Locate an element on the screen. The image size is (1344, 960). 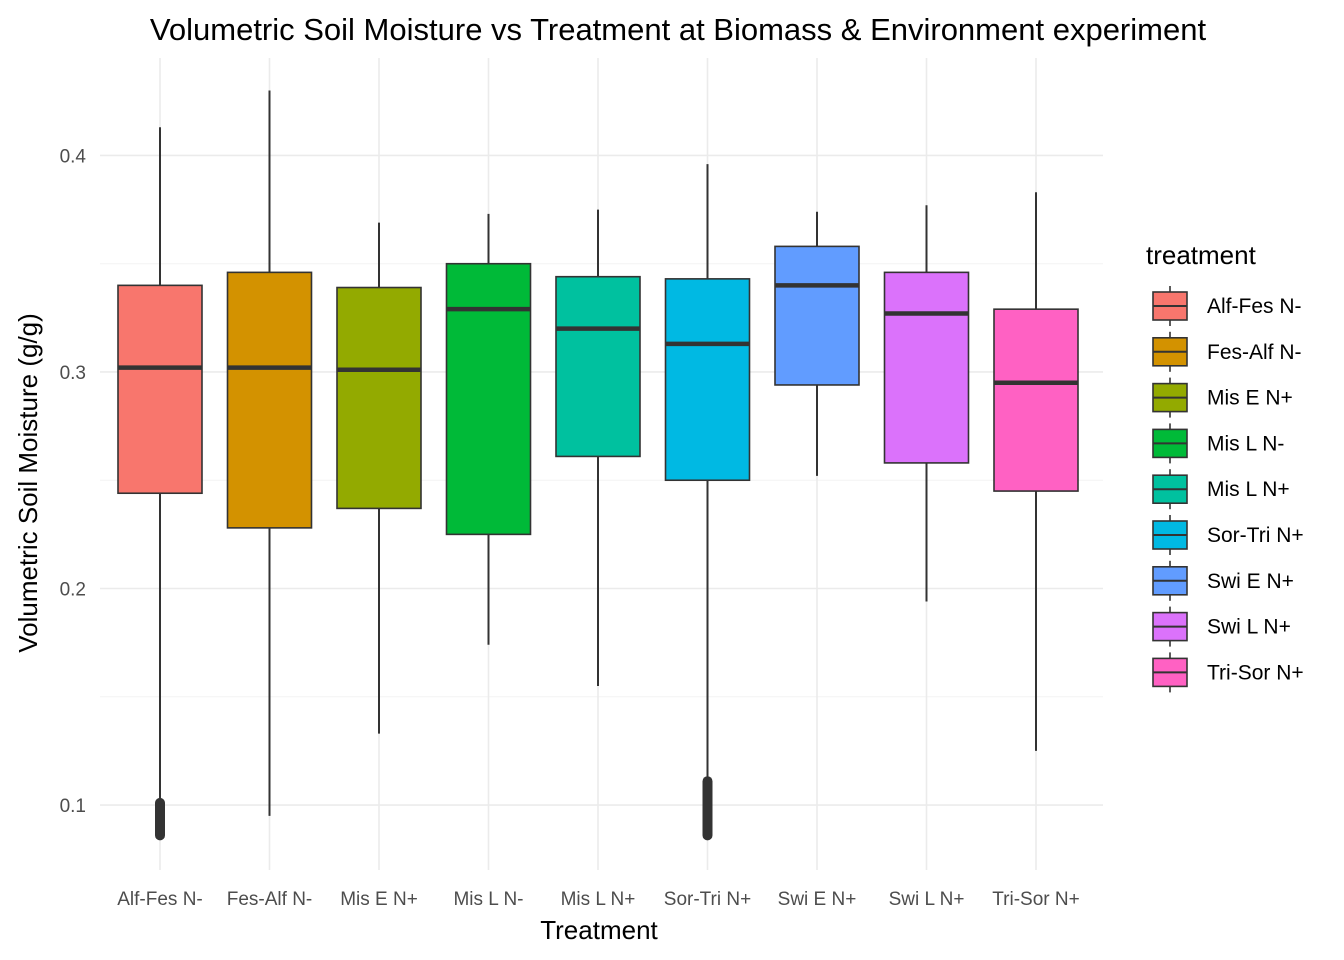
legend-item: Sor-Tri N+ is located at coordinates (1228, 535).